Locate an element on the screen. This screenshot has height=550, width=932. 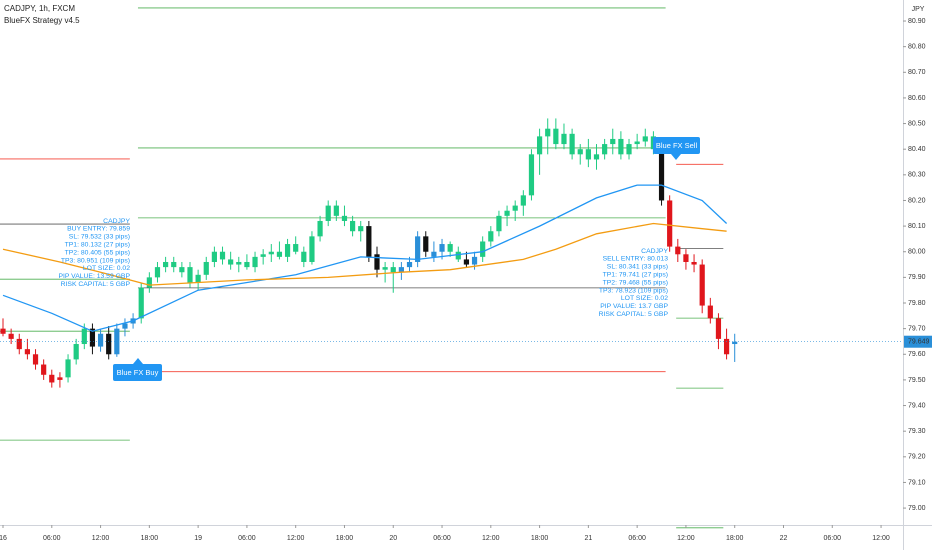
x-tick-label: 18:00 is located at coordinates (540, 538).